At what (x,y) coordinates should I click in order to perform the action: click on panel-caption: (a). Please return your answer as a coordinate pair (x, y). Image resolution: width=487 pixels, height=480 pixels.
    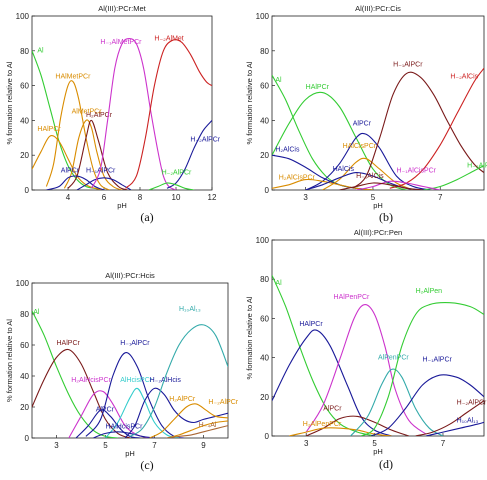
    Looking at the image, I should click on (146, 217).